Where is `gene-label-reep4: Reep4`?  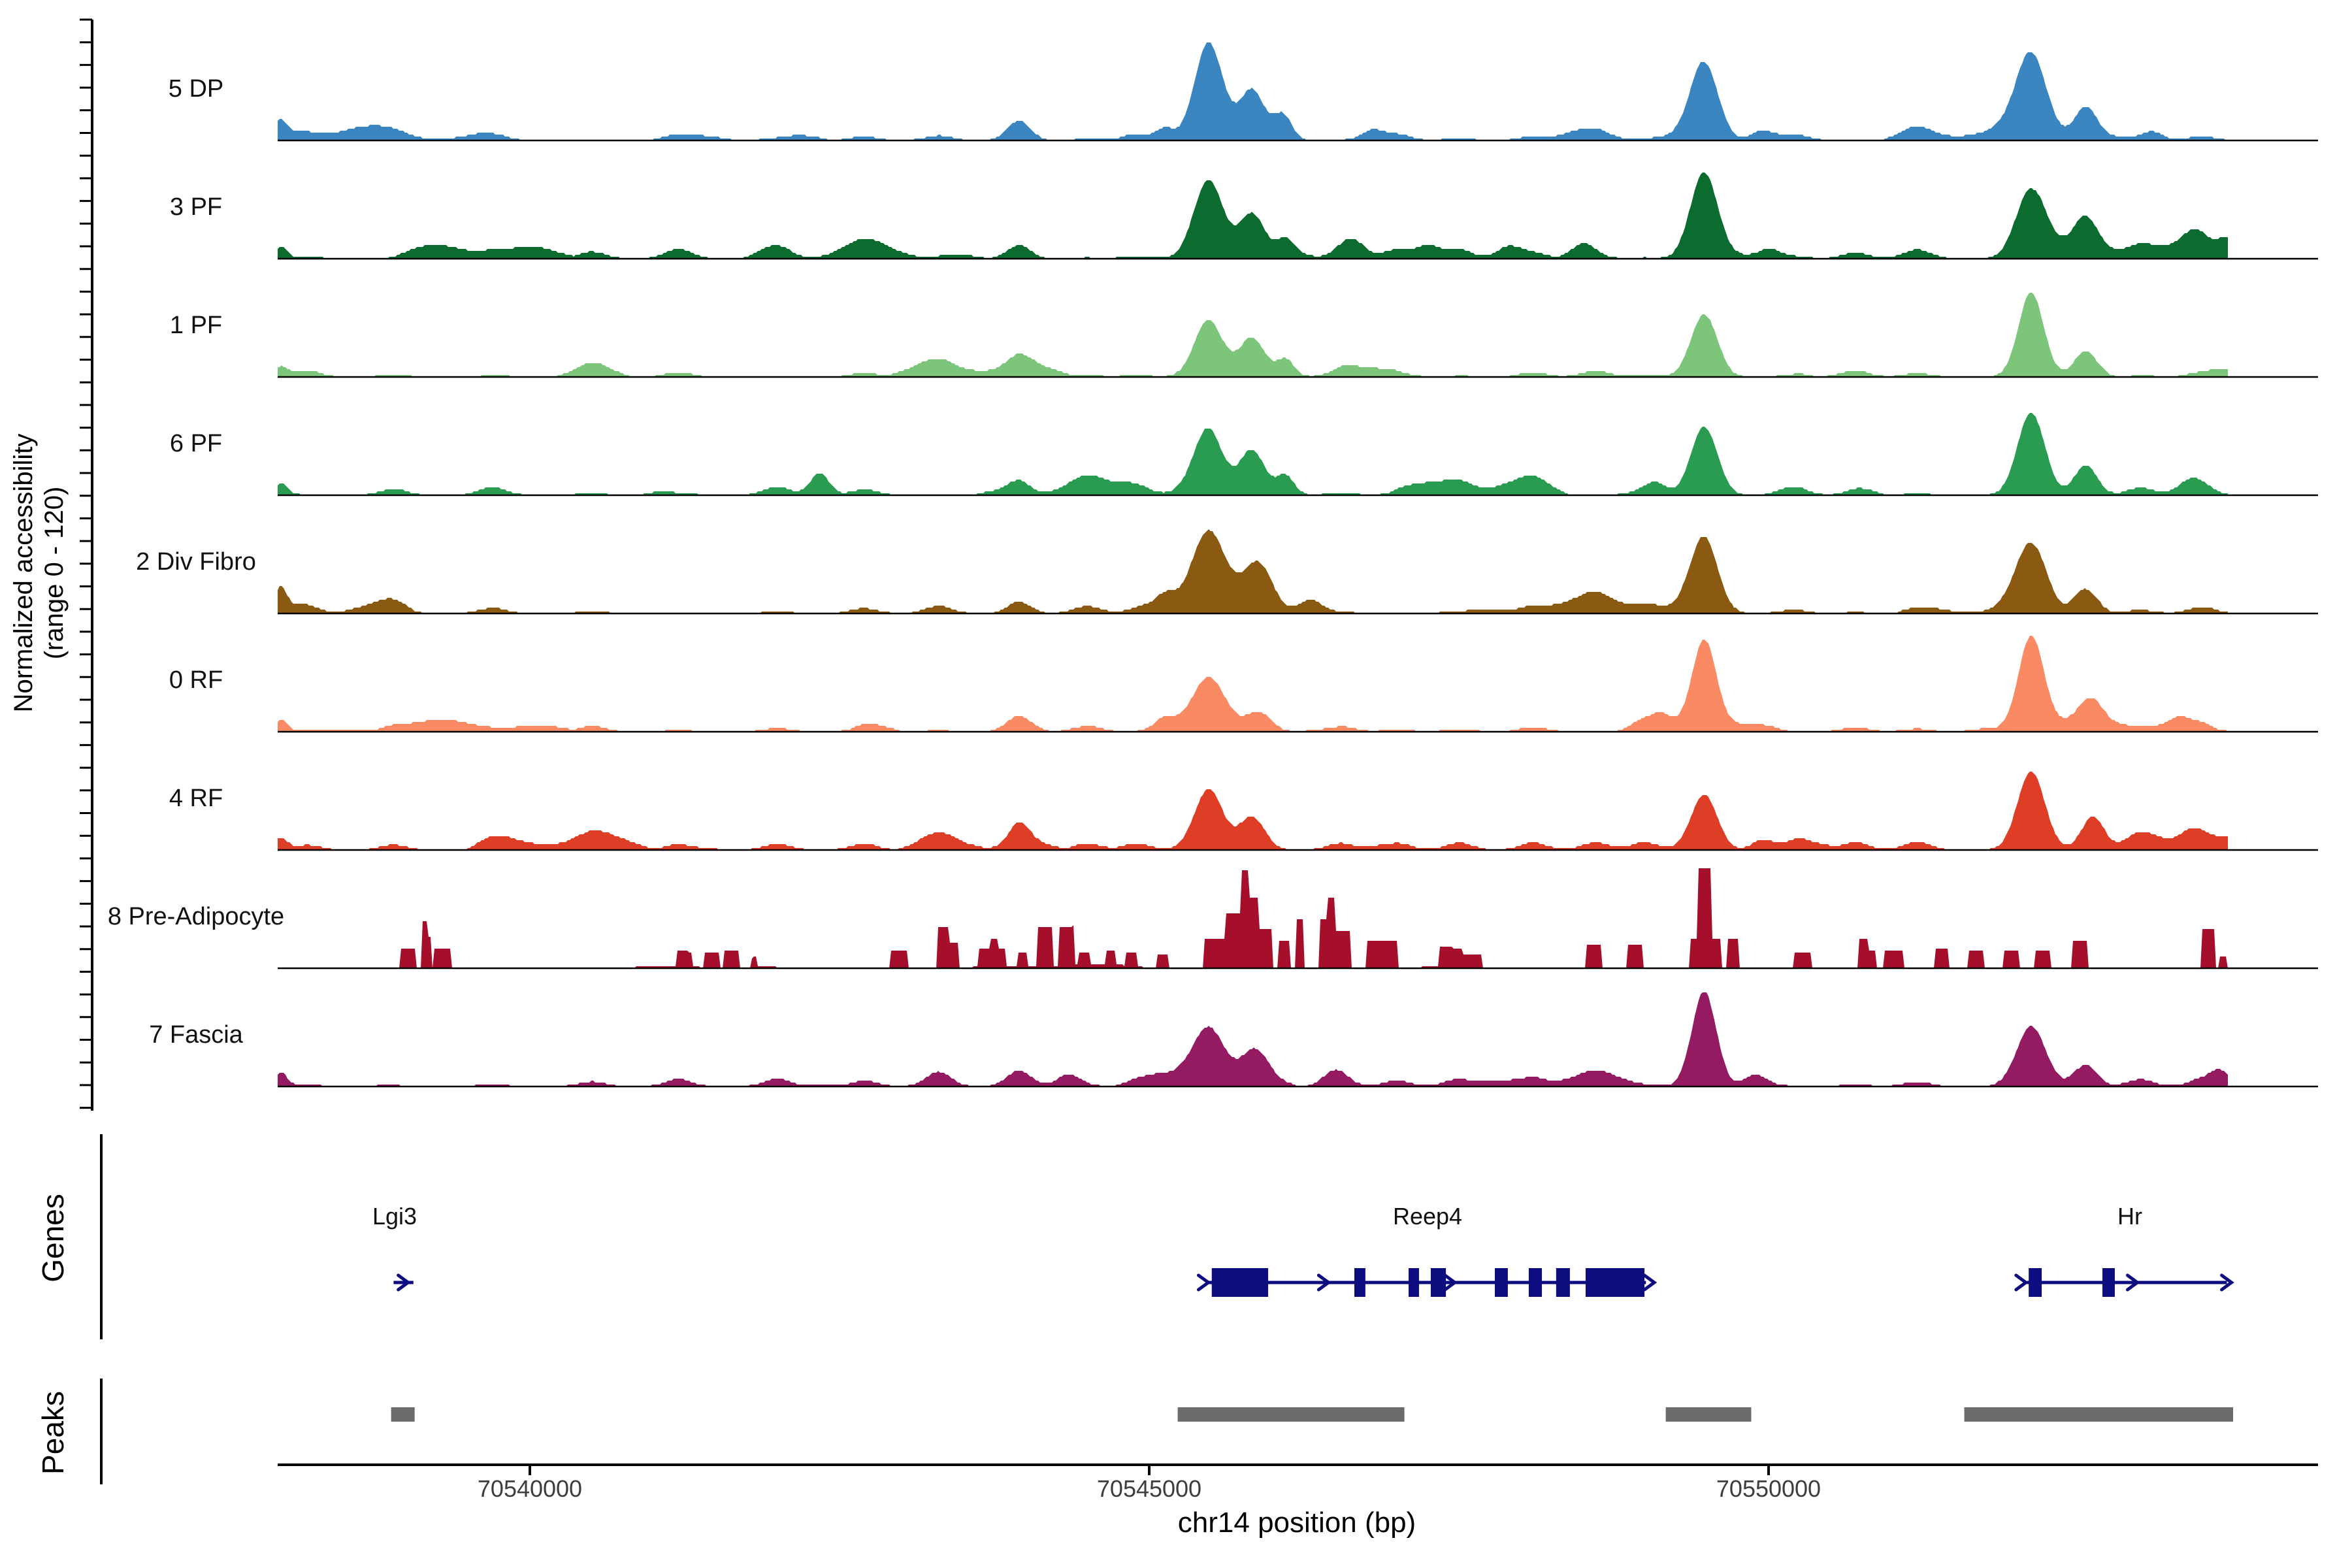
gene-label-reep4: Reep4 is located at coordinates (1427, 1216).